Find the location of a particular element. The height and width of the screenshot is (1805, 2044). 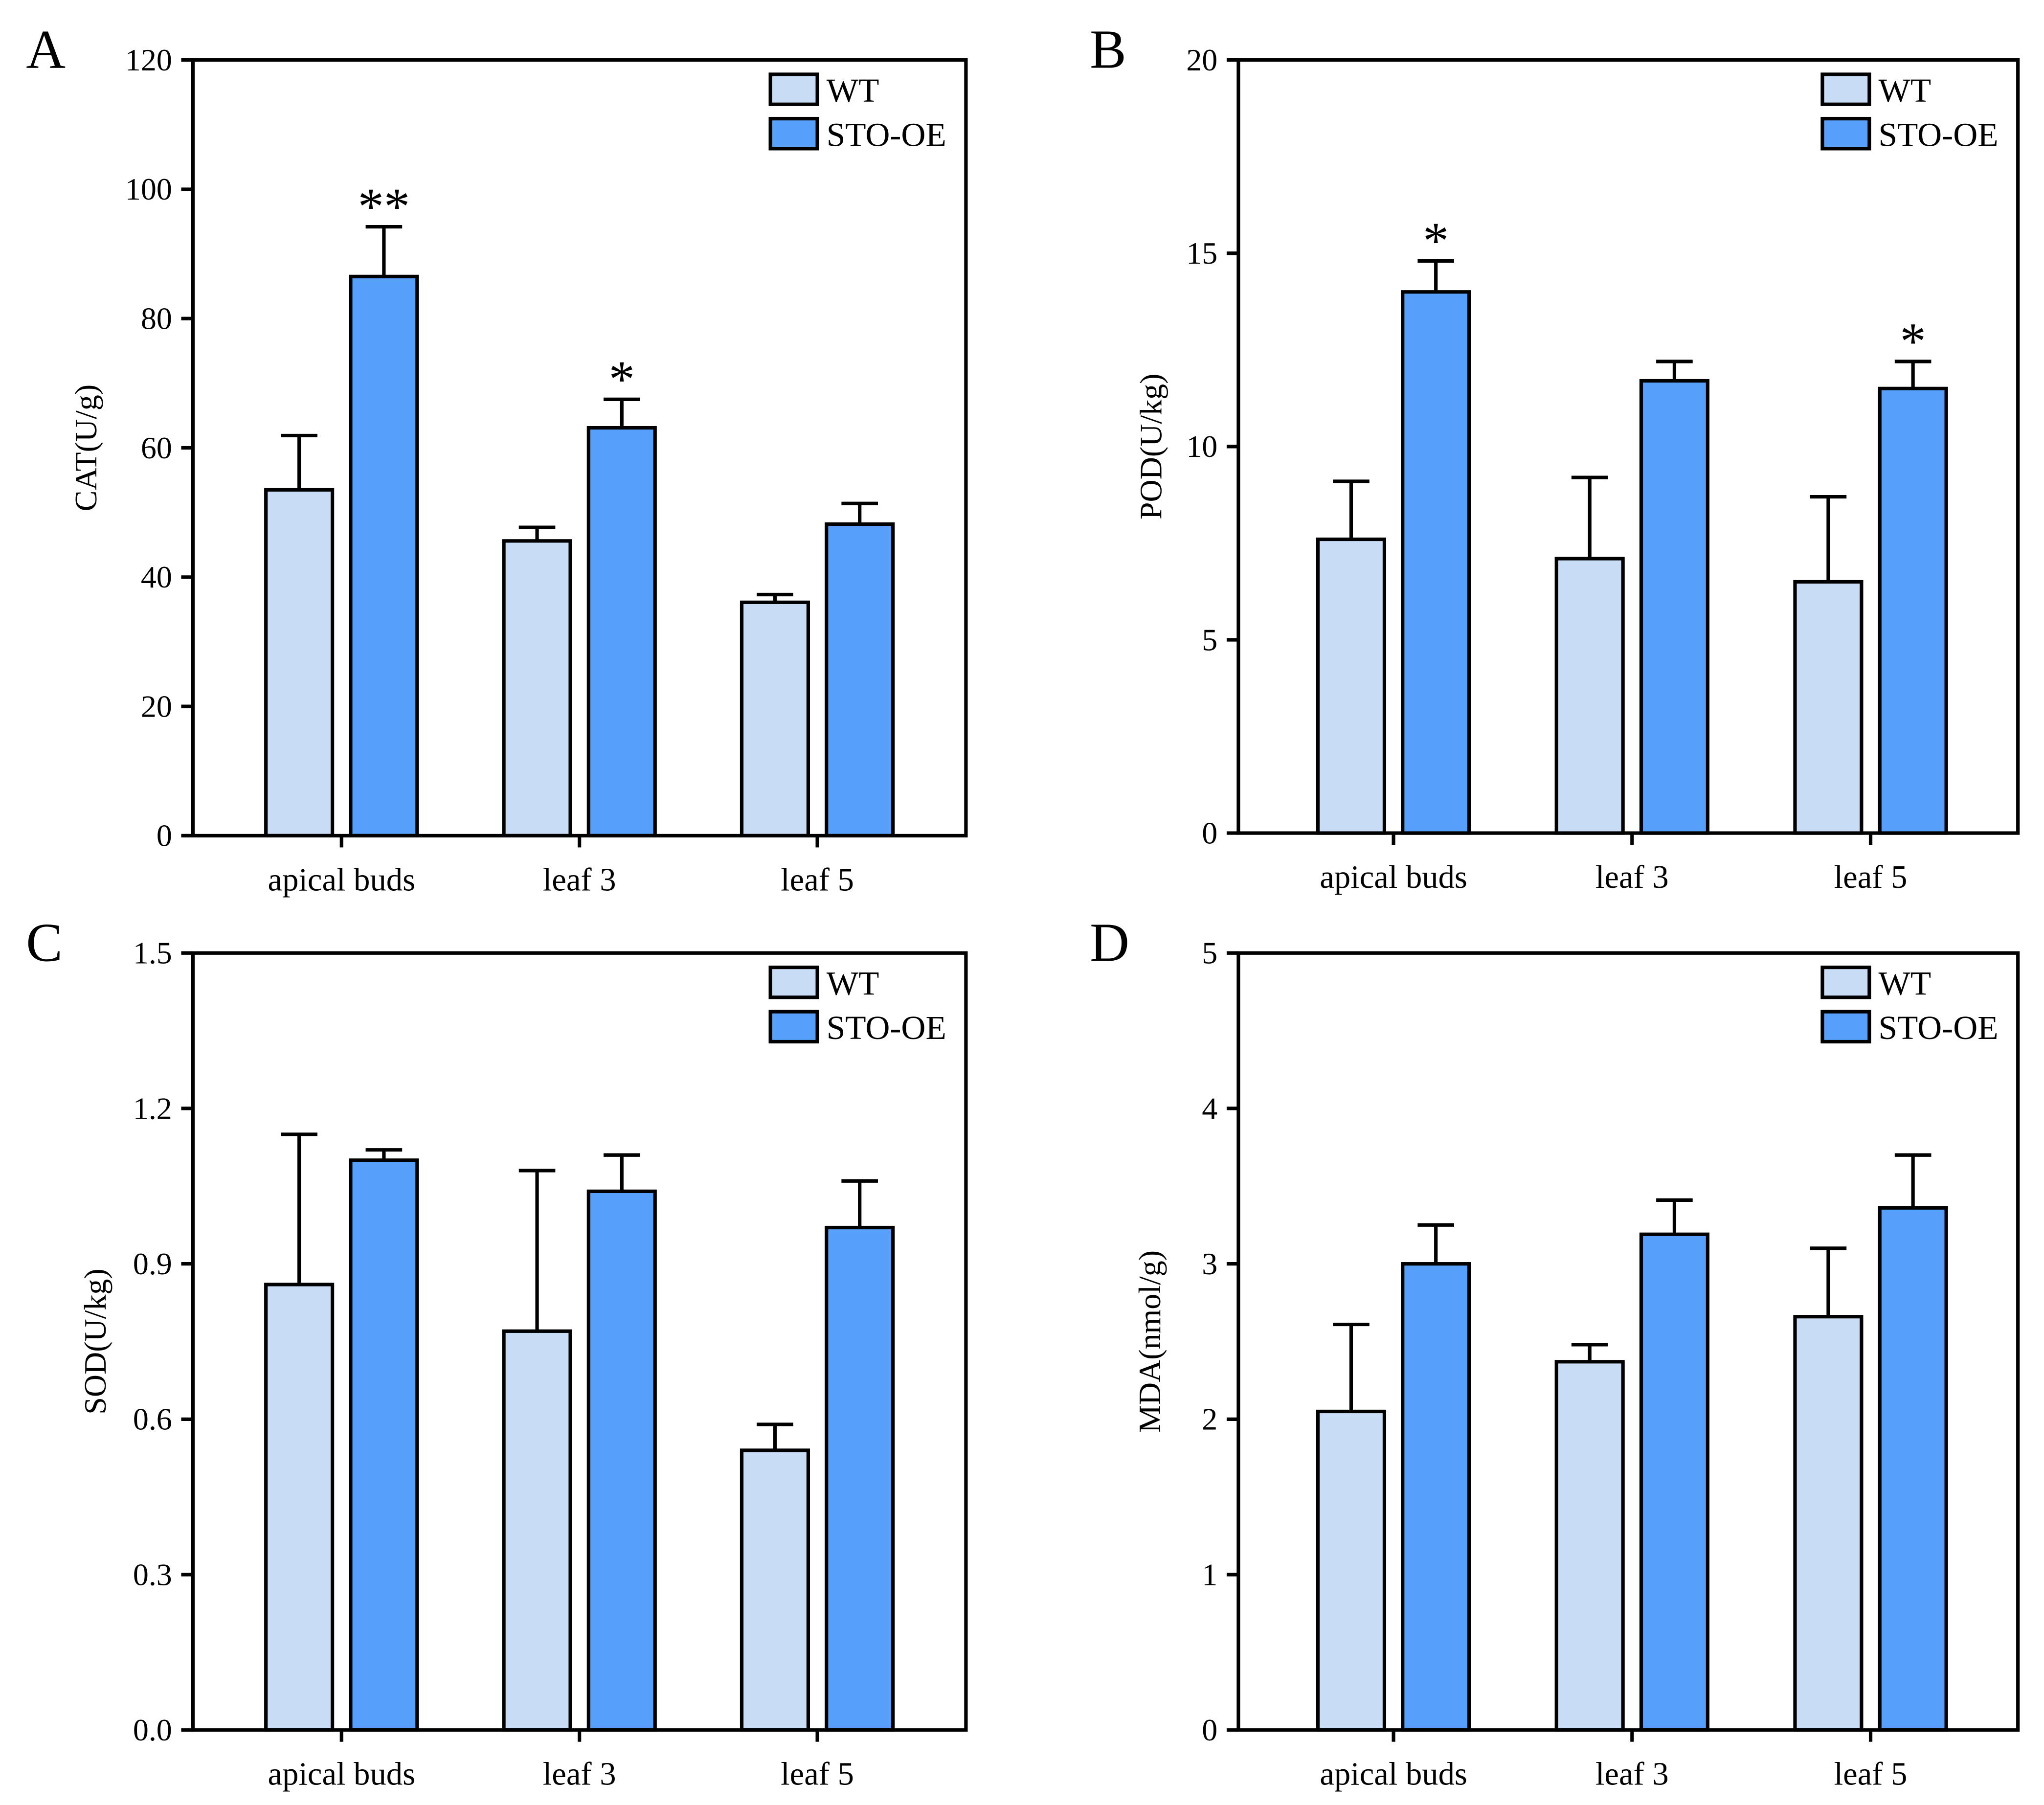

y-tick-label: 0.6 is located at coordinates (152, 1419).